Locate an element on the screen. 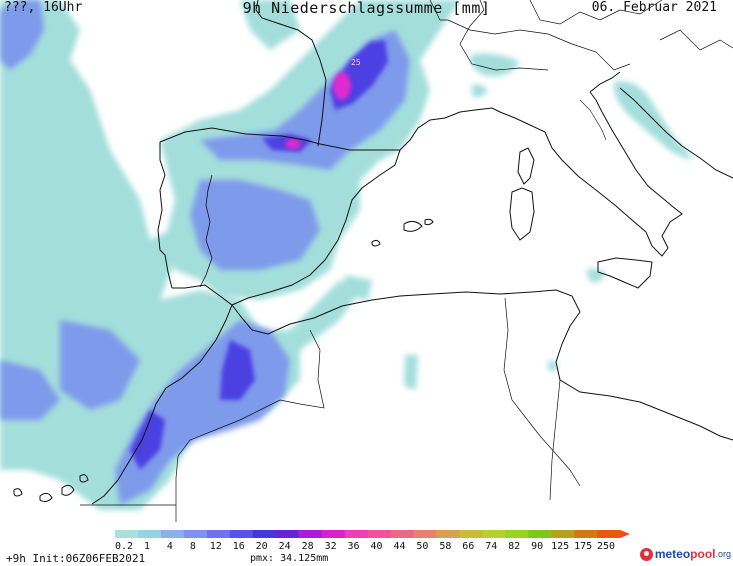 The height and width of the screenshot is (566, 733). colorbar-tick-label: 175 is located at coordinates (583, 546).